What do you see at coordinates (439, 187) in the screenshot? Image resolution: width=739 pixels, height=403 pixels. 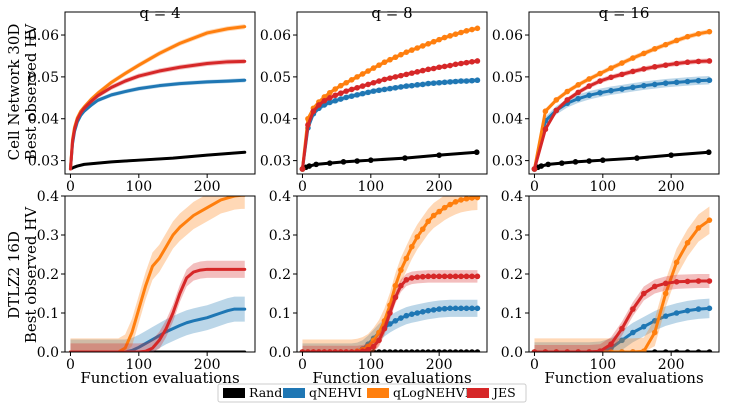 I see `panel-r1-c2-xtick-label: 200` at bounding box center [439, 187].